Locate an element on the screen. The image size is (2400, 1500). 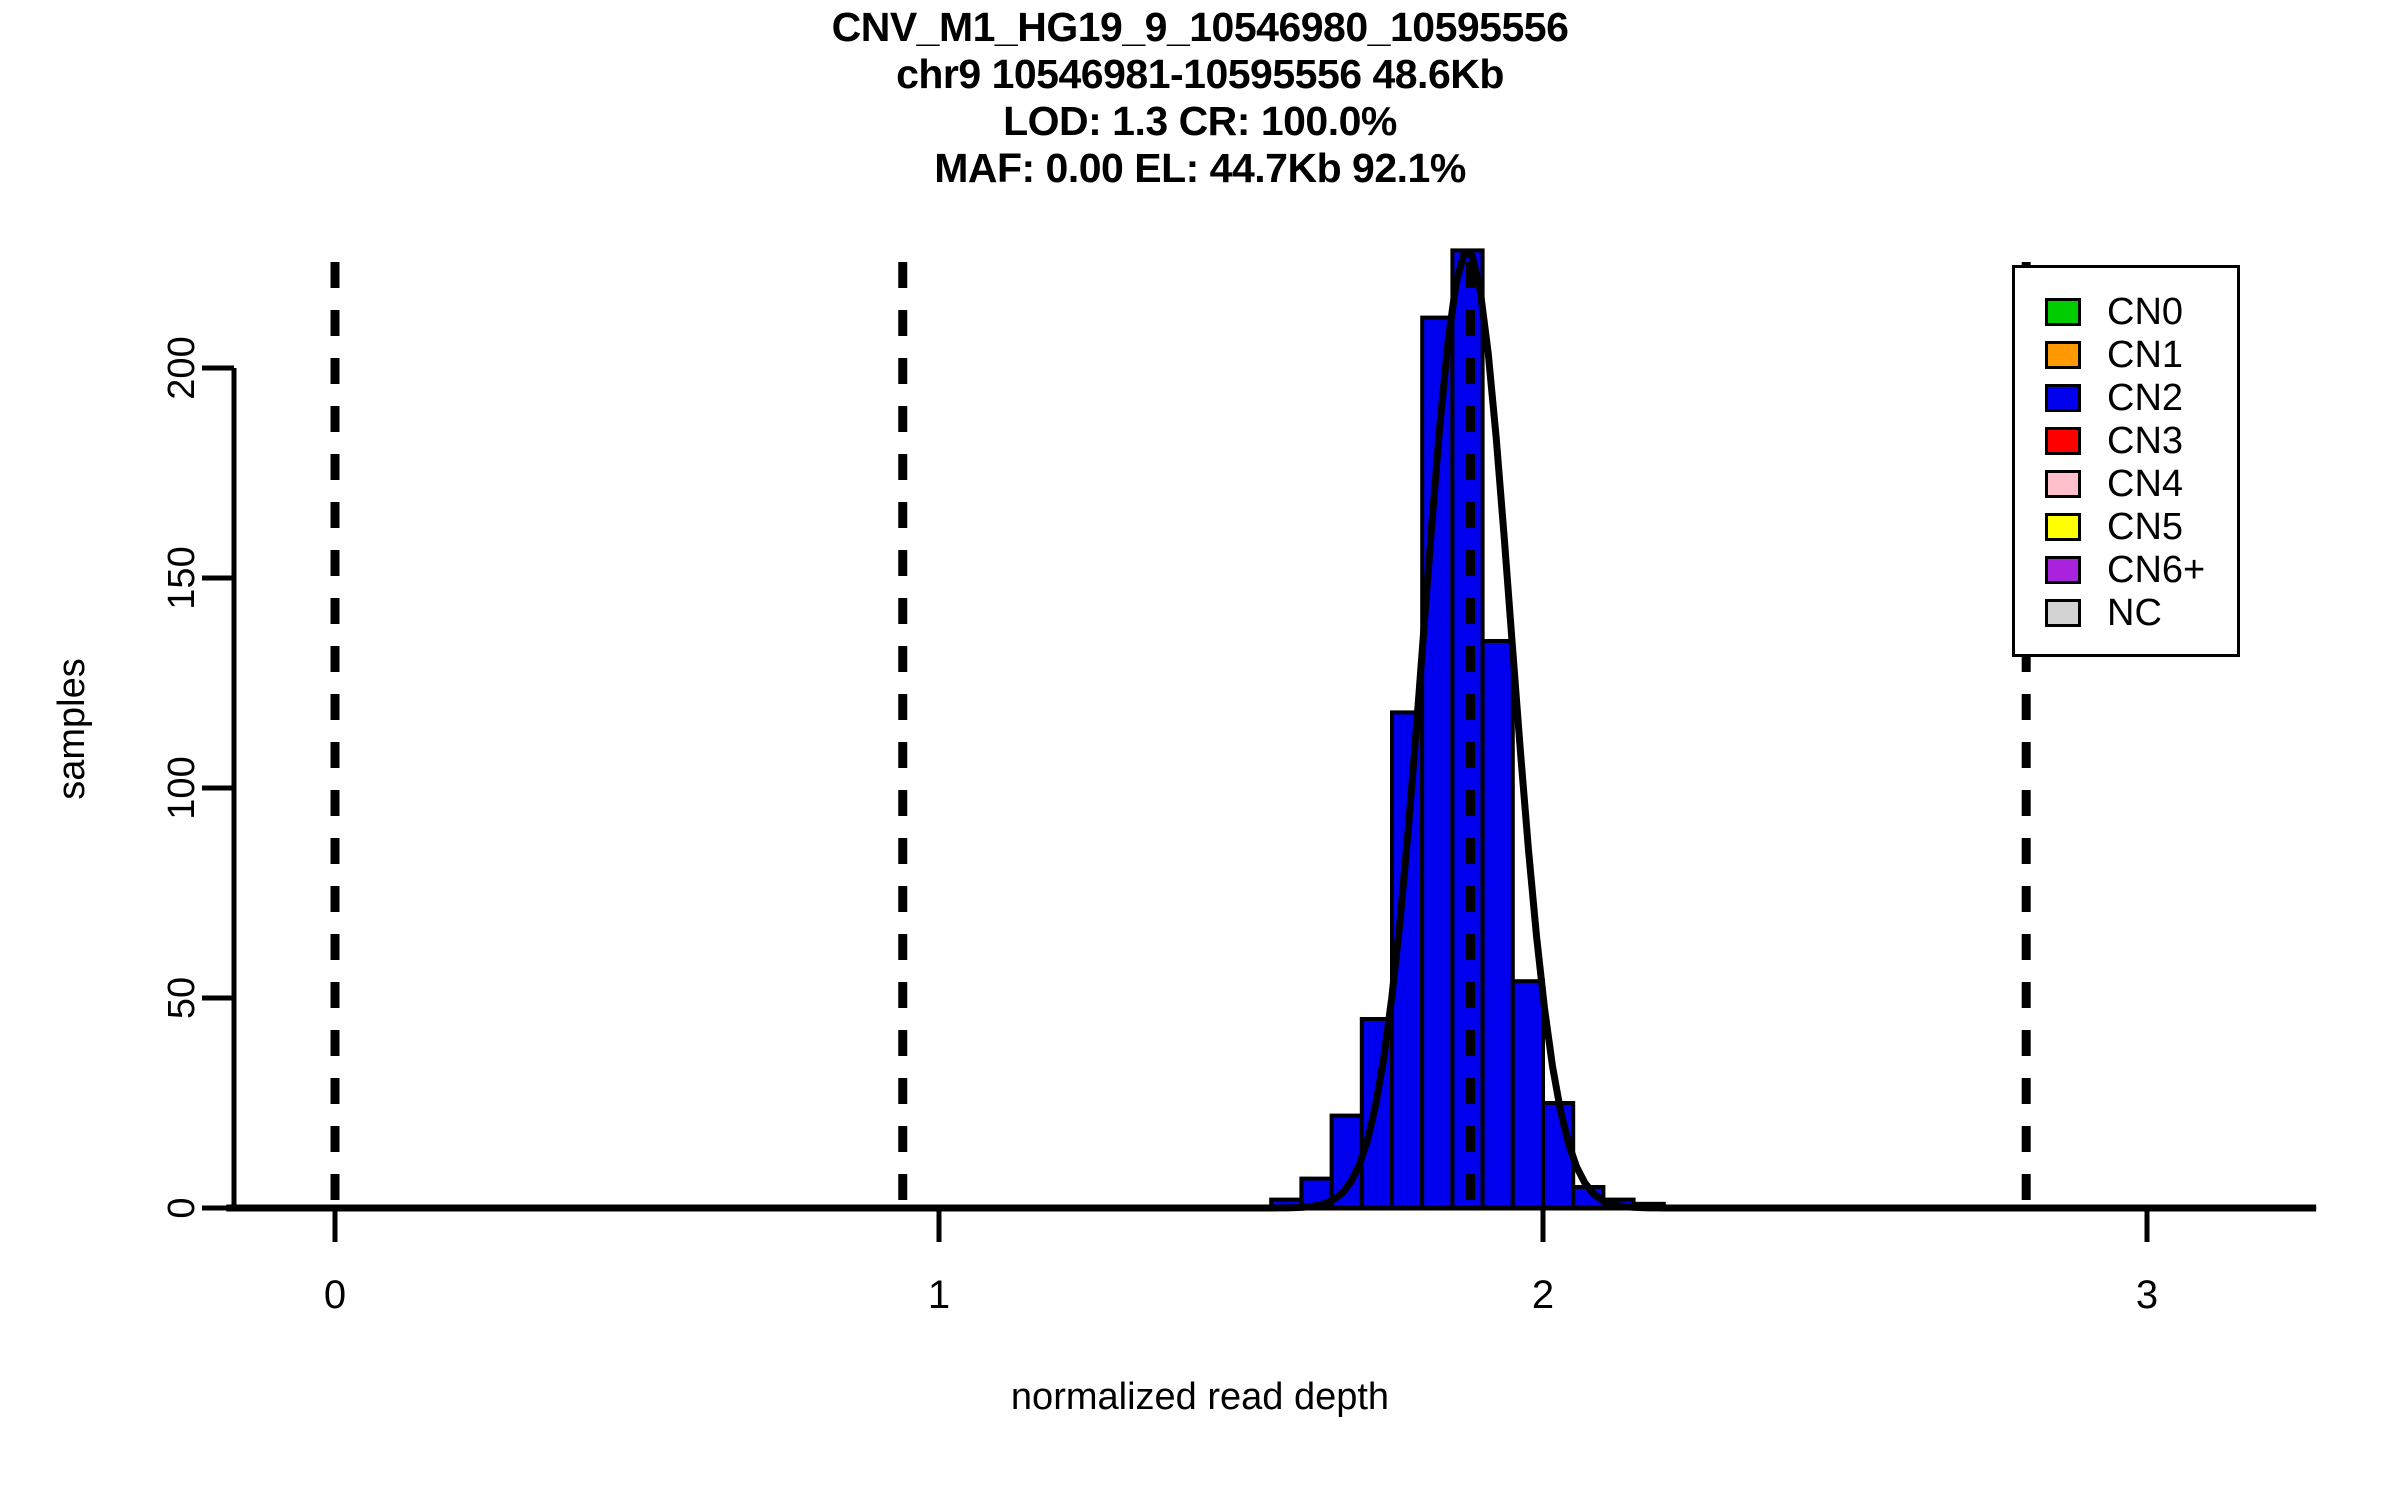
x-axis-tick-label: 1 is located at coordinates (939, 1295).